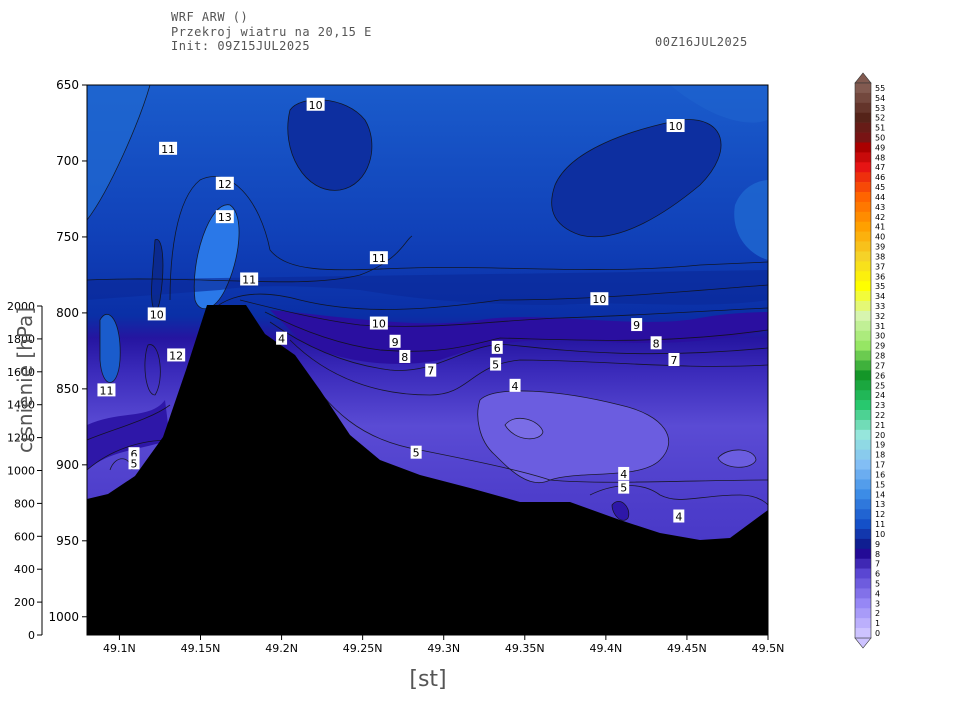 This screenshot has height=720, width=960. Describe the element at coordinates (880, 118) in the screenshot. I see `colorbar-label: 52` at that location.